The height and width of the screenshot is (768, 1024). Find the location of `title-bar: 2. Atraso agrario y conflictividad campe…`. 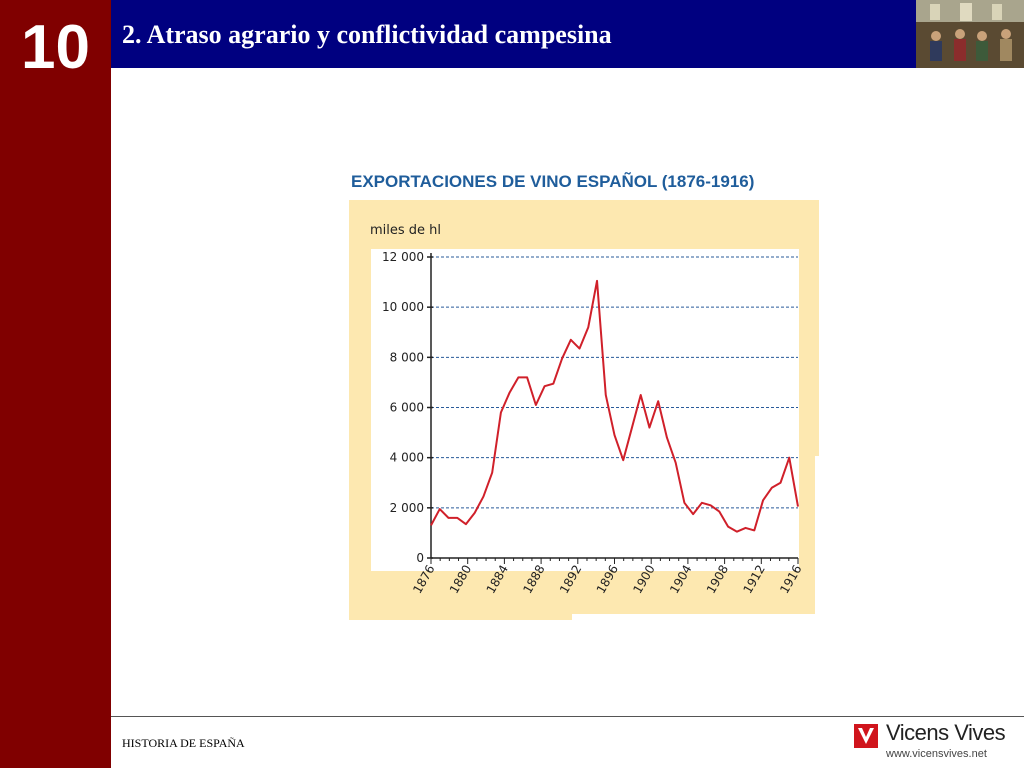

title-bar: 2. Atraso agrario y conflictividad campe… is located at coordinates (513, 34).